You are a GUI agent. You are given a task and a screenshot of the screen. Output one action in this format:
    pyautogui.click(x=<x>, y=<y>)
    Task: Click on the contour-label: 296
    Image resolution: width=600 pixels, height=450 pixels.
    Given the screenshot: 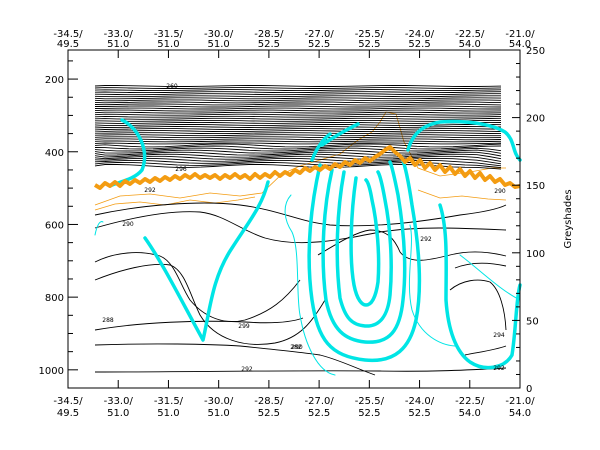 What is the action you would take?
    pyautogui.click(x=181, y=169)
    